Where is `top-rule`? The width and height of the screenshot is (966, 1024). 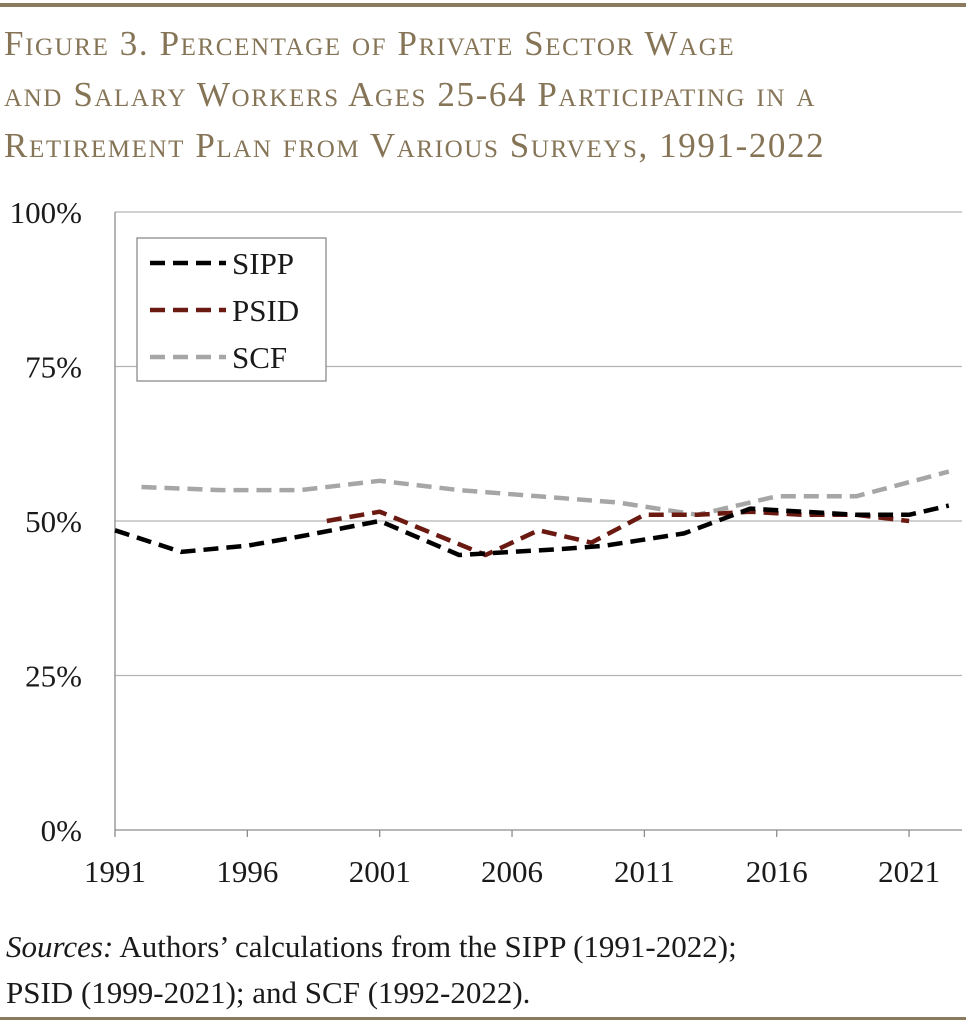 top-rule is located at coordinates (483, 5).